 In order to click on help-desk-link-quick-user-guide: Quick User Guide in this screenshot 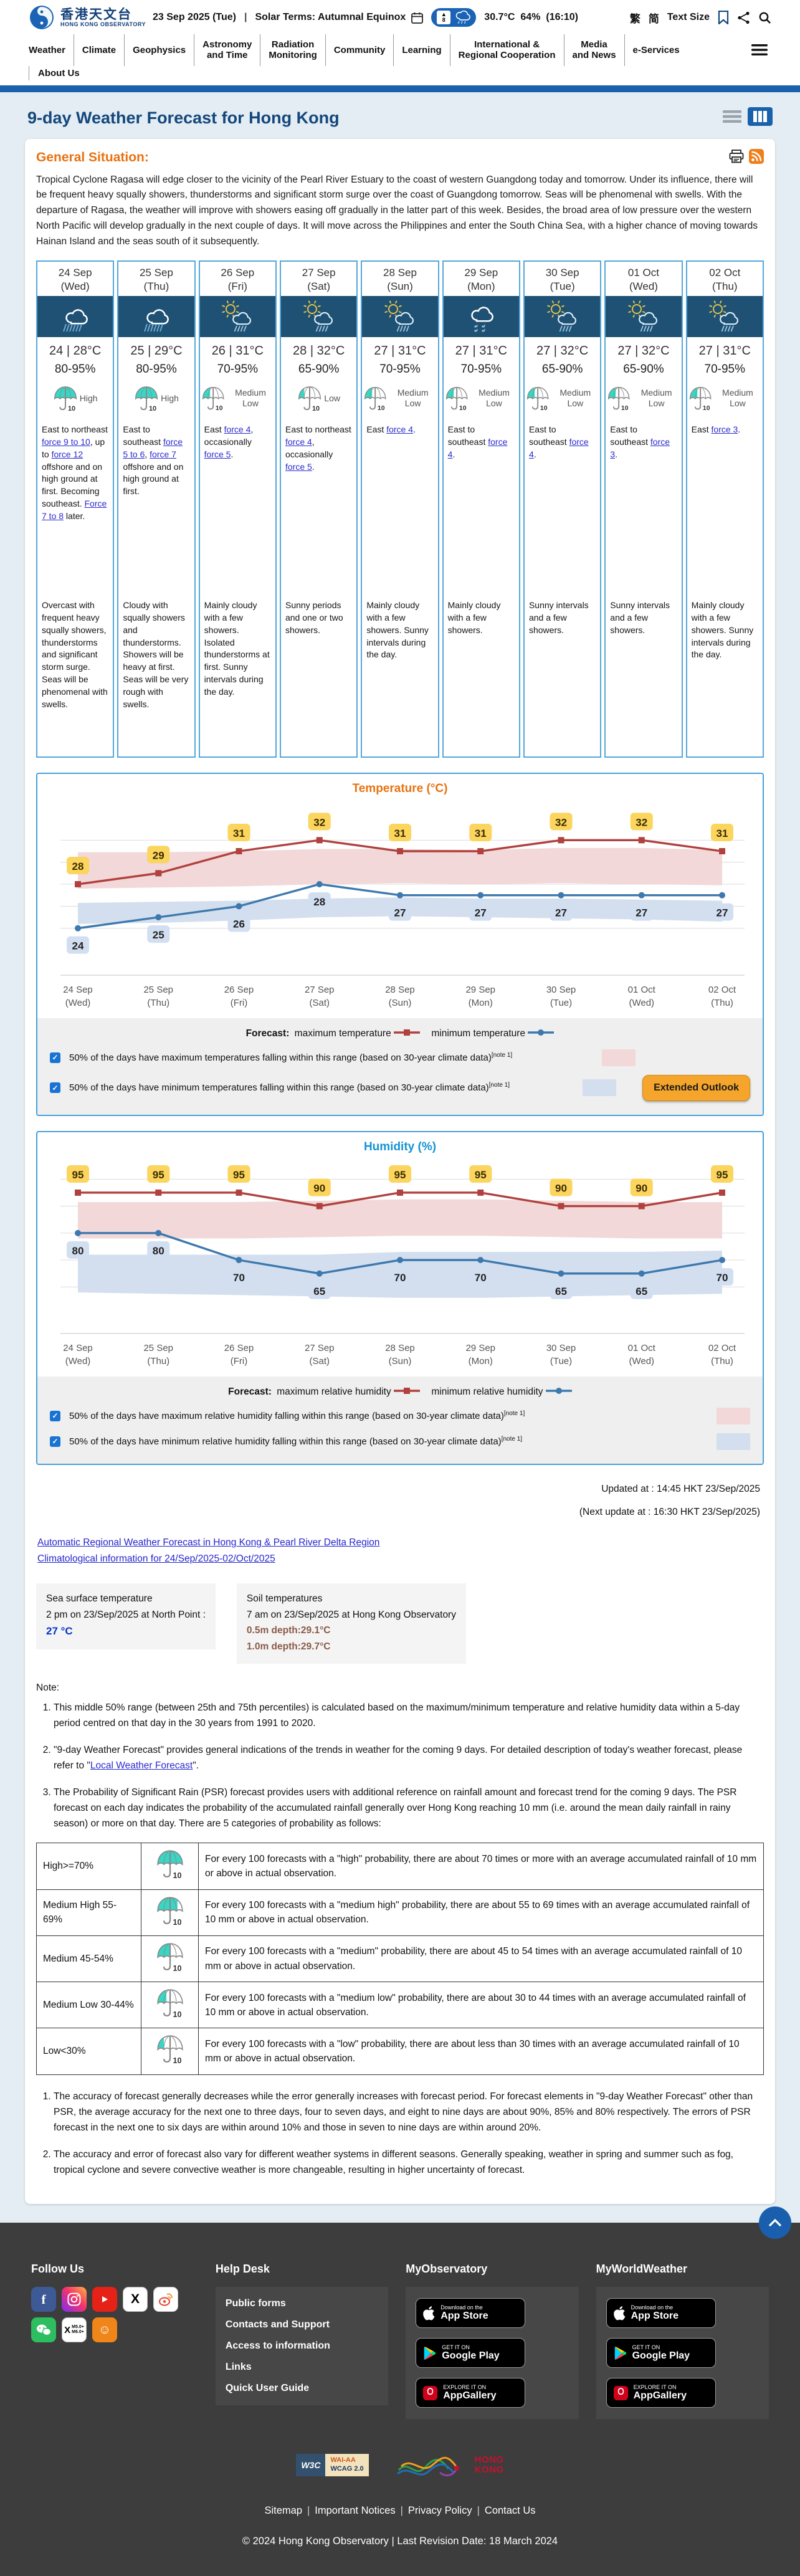, I will do `click(267, 2388)`.